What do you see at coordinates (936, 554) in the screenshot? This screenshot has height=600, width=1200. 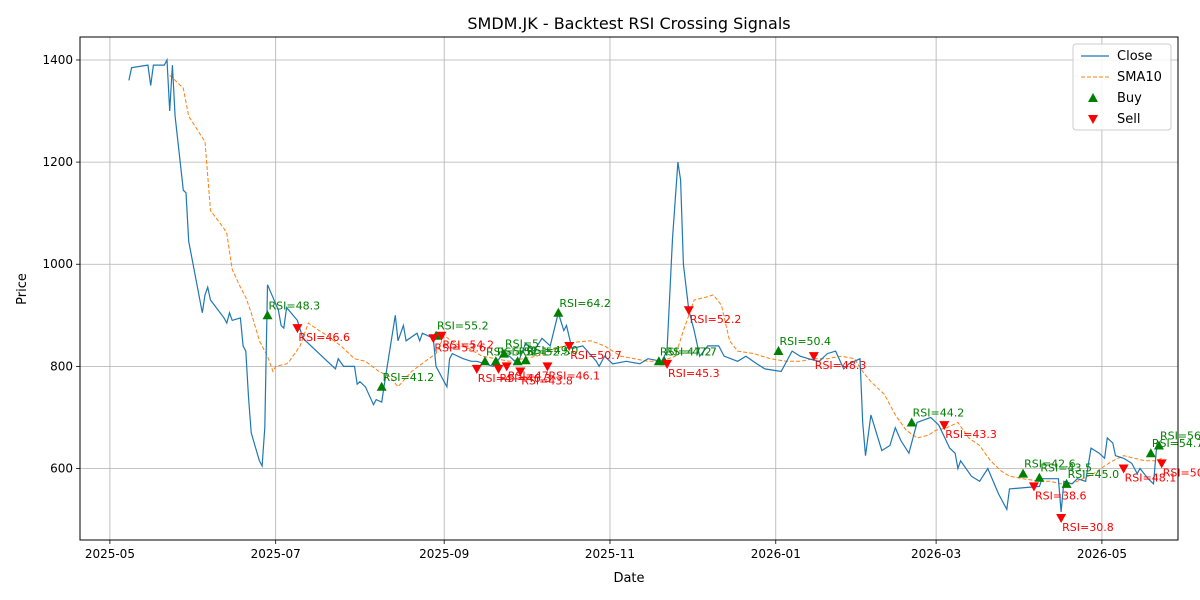 I see `x-tick-label: 2026-03` at bounding box center [936, 554].